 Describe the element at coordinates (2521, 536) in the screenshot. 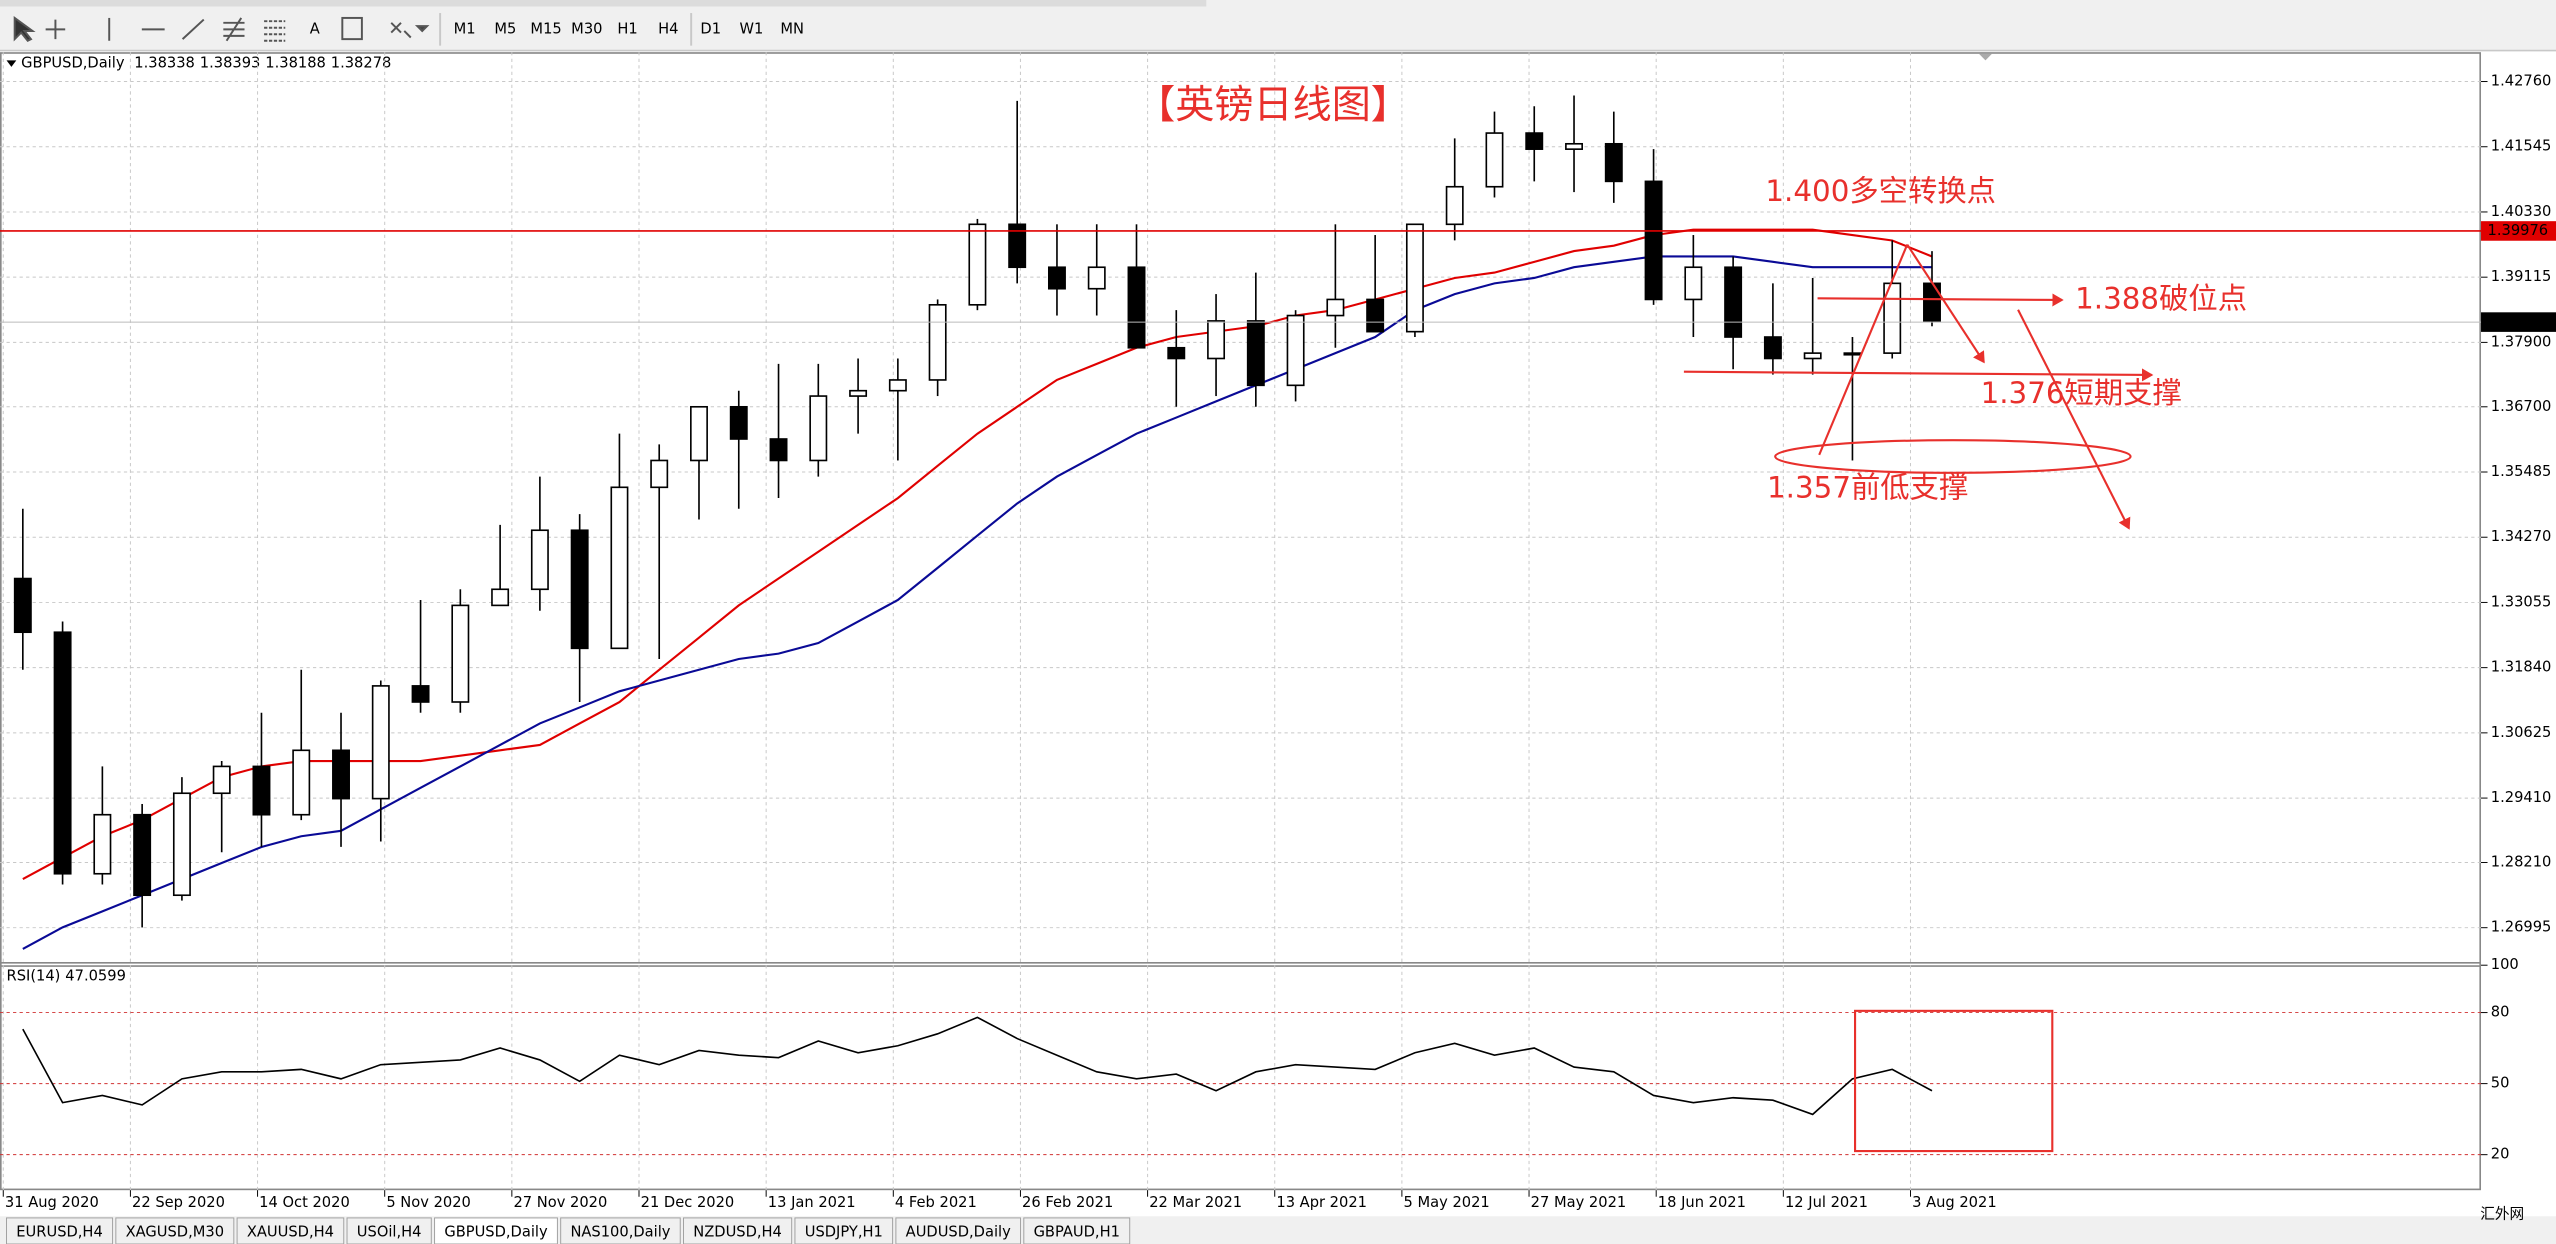

I see `y-tick-label: 1.34270` at that location.